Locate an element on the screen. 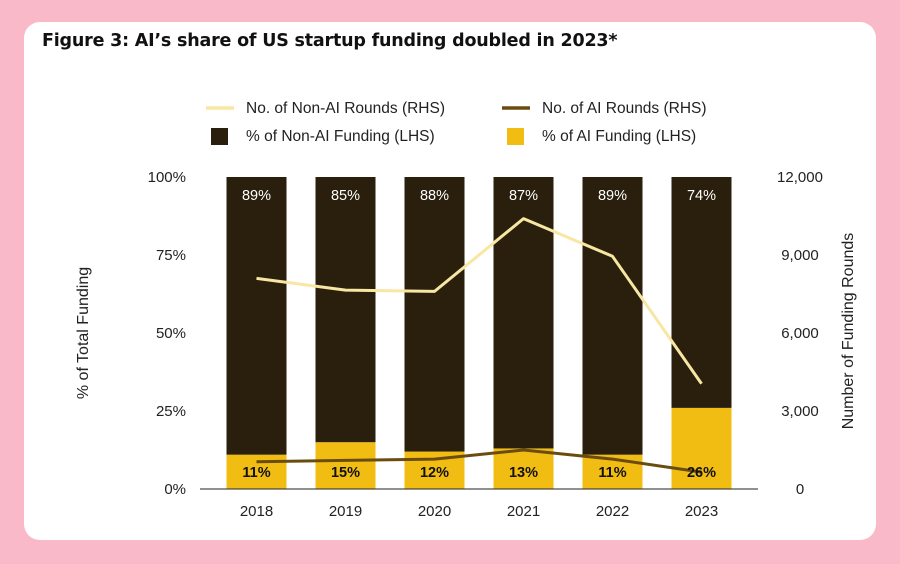 The width and height of the screenshot is (900, 564). y-axis-title-left: % of Total Funding is located at coordinates (83, 333).